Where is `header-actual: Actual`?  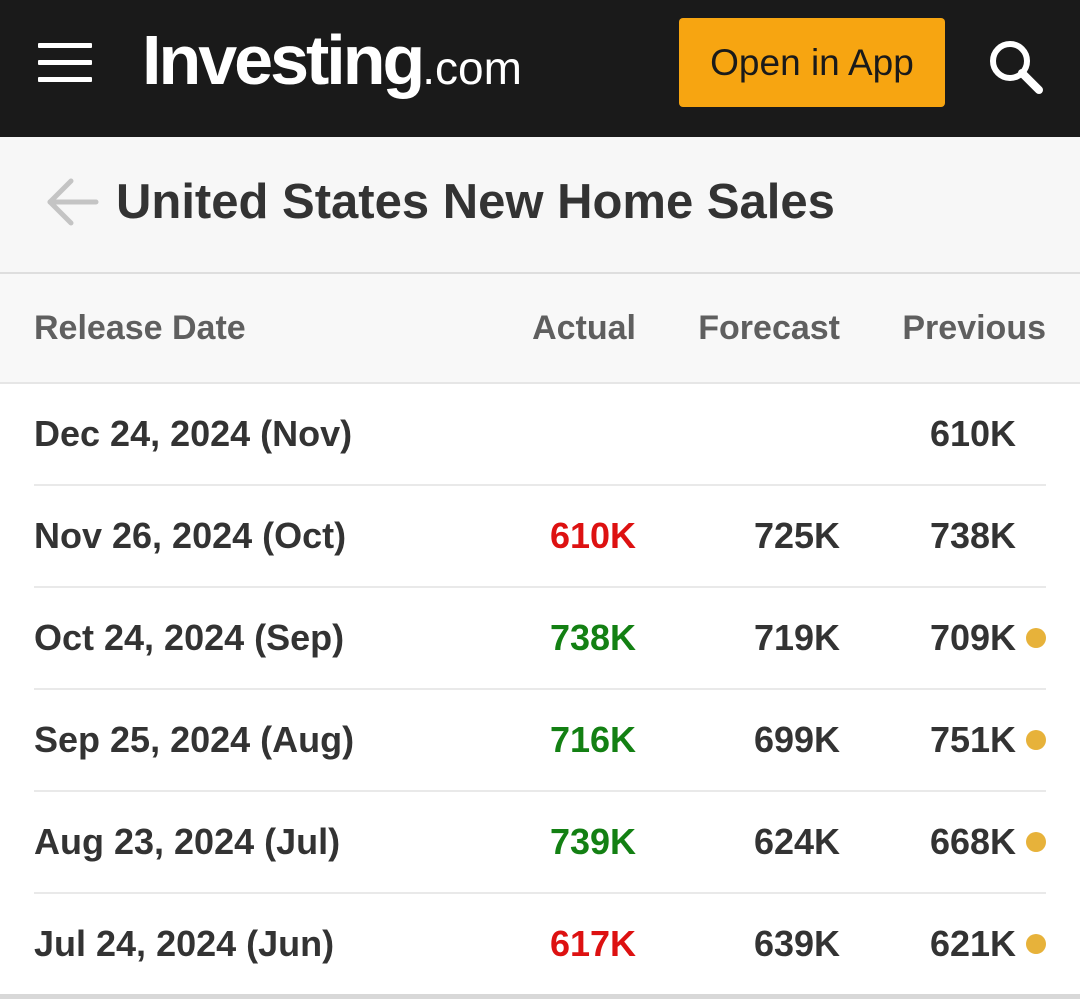 header-actual: Actual is located at coordinates (584, 328).